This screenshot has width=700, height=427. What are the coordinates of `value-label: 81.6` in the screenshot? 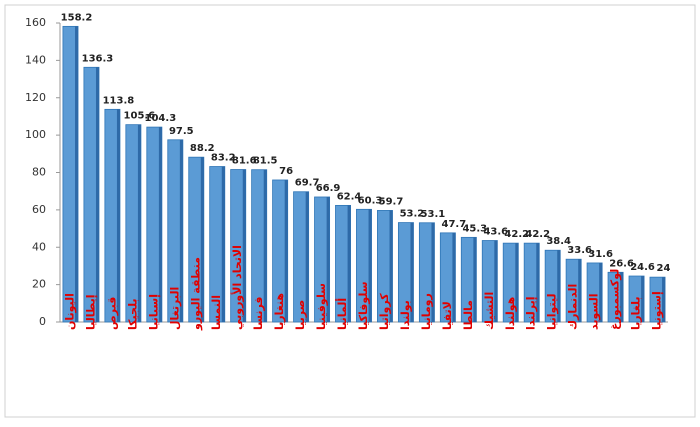 It's located at (244, 161).